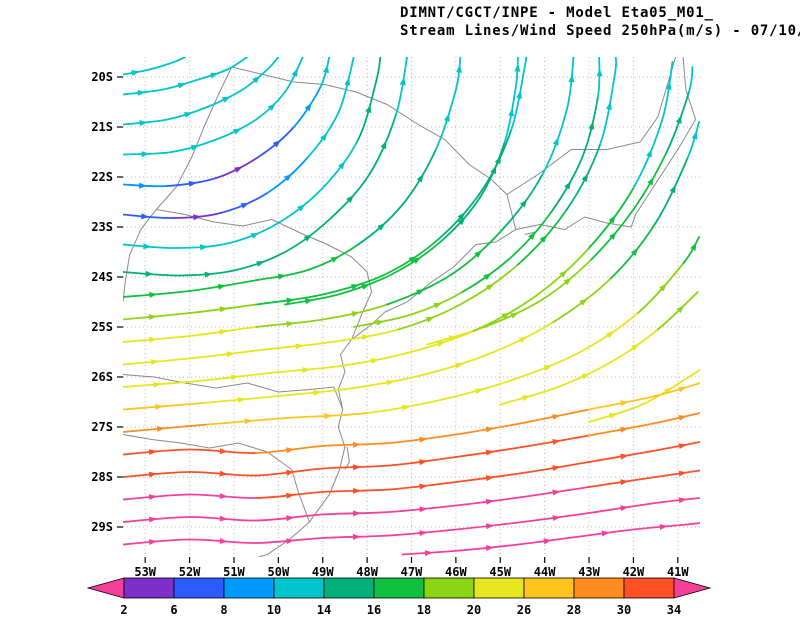 The width and height of the screenshot is (800, 618). What do you see at coordinates (102, 177) in the screenshot?
I see `y-axis-label: 22S` at bounding box center [102, 177].